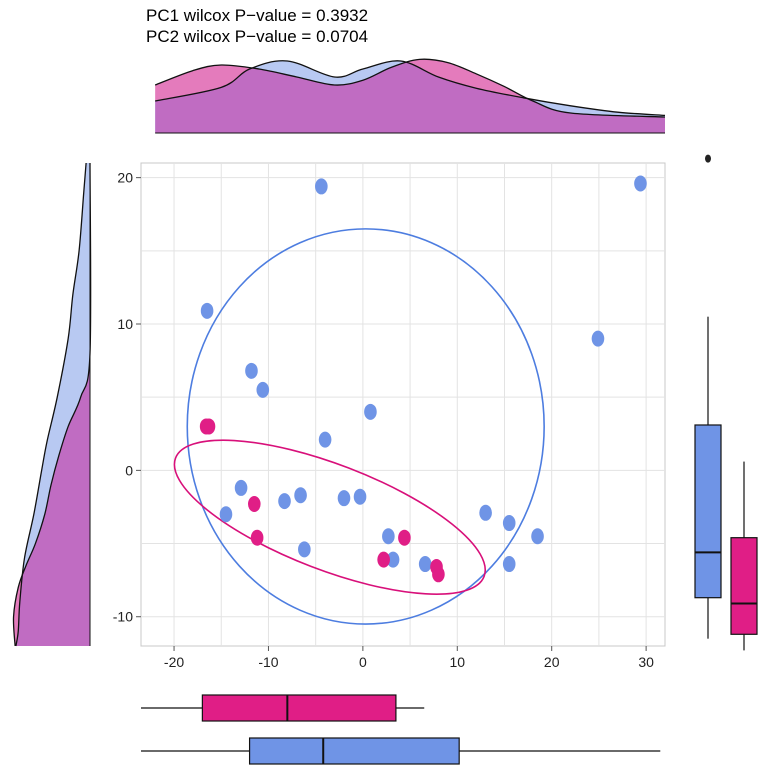 The height and width of the screenshot is (768, 768). Describe the element at coordinates (330, 517) in the screenshot. I see `magenta-ellipse` at that location.